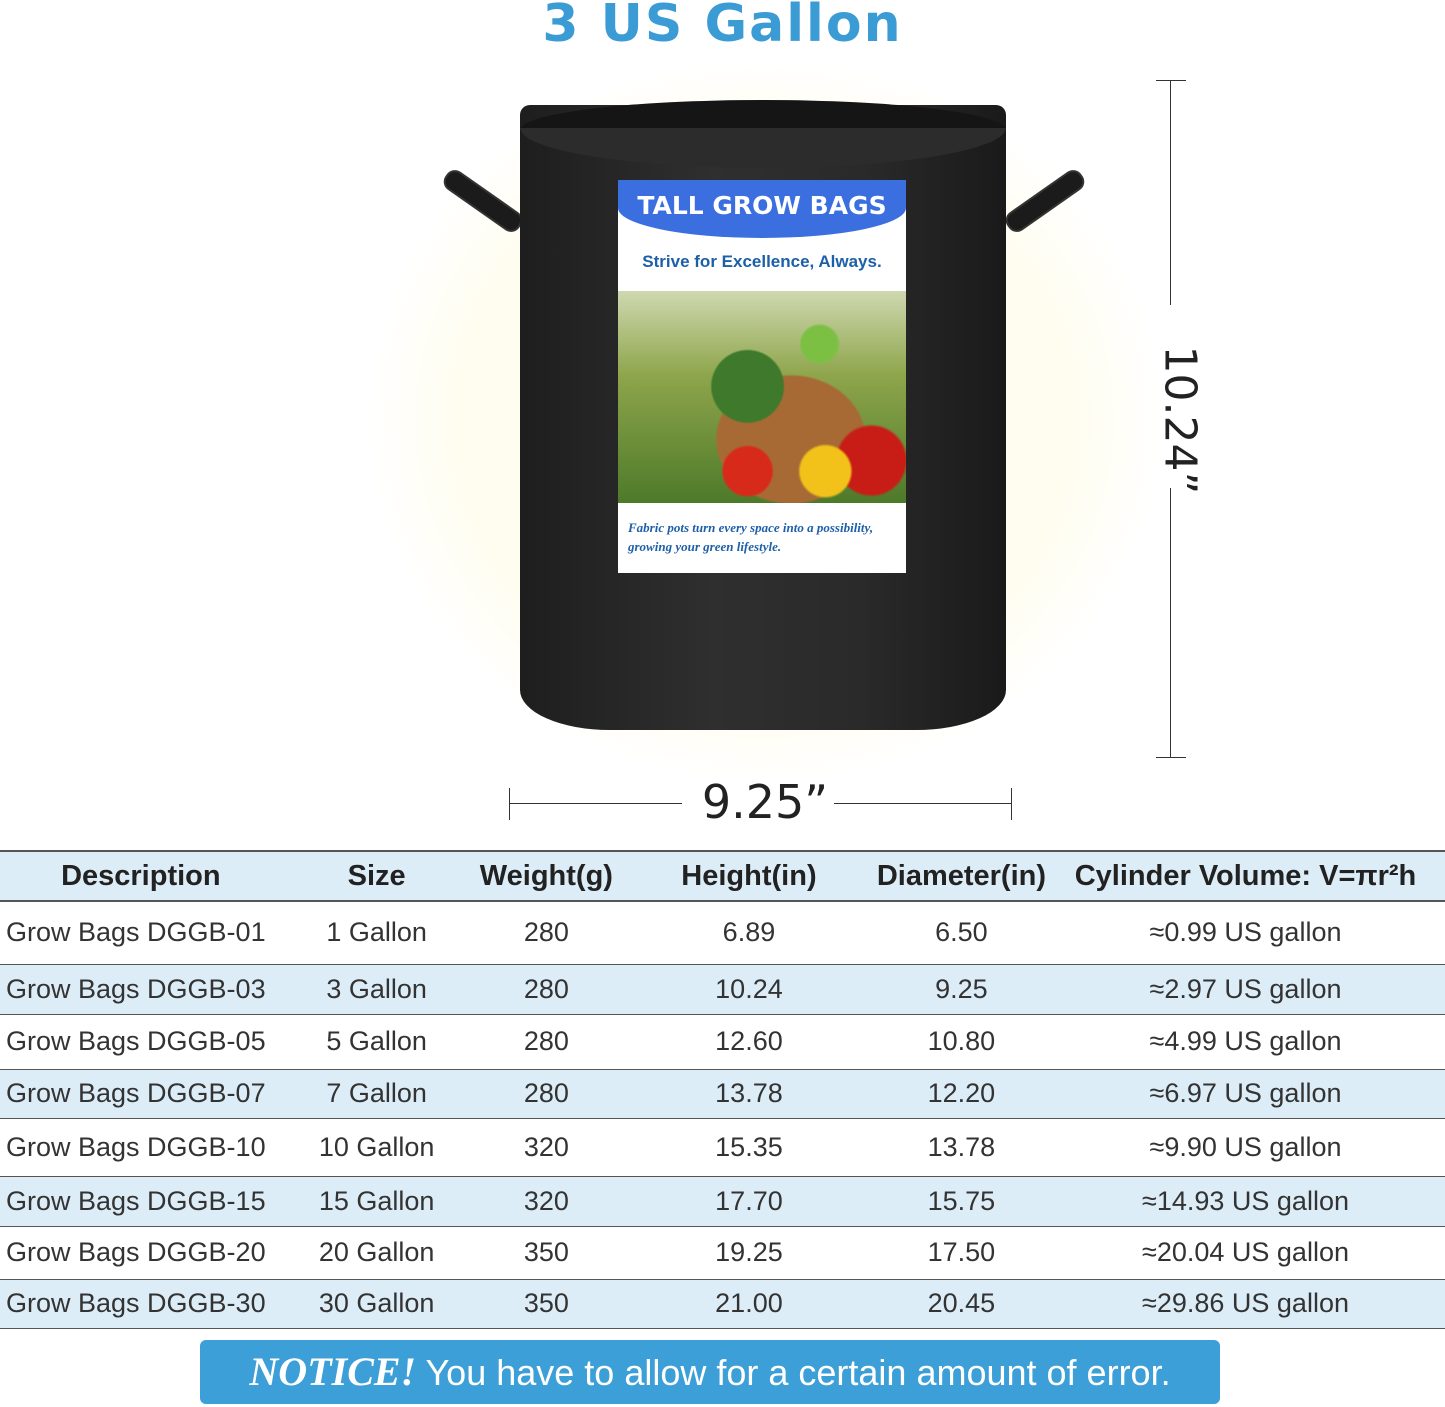 Image resolution: width=1445 pixels, height=1407 pixels. What do you see at coordinates (1171, 757) in the screenshot?
I see `height-cap-bottom` at bounding box center [1171, 757].